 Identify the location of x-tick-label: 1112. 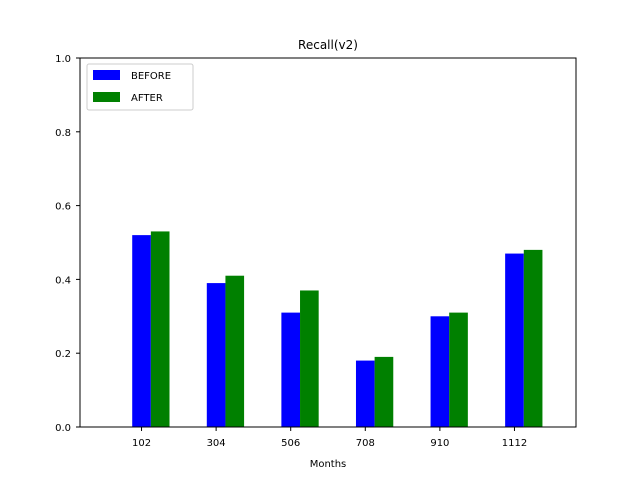
(514, 443).